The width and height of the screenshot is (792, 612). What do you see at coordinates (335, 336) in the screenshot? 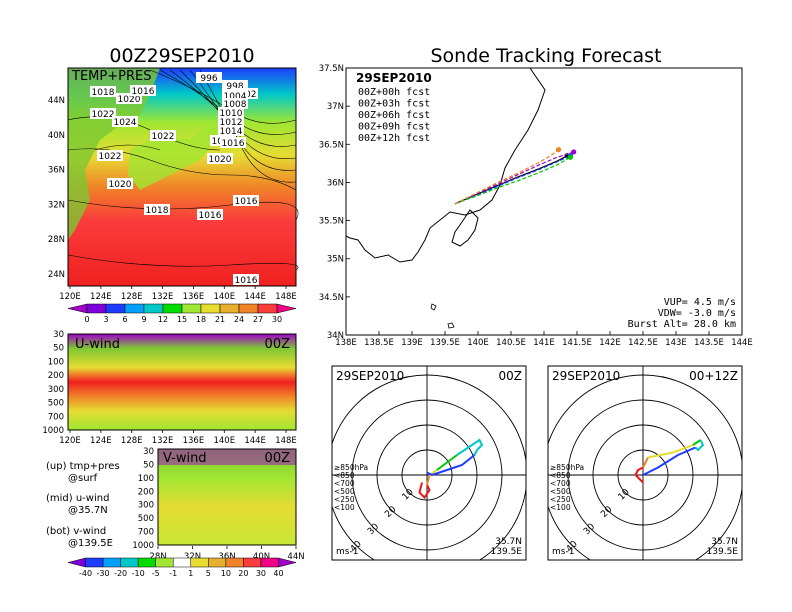
I see `lat-tick-label: 34N` at bounding box center [335, 336].